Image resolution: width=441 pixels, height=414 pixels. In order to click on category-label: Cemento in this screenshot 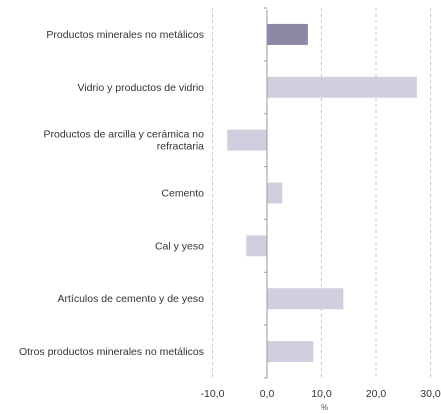, I will do `click(182, 194)`.